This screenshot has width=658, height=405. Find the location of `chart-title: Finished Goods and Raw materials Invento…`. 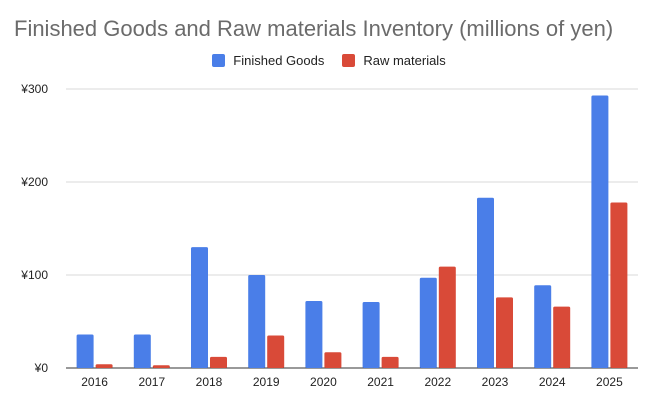

chart-title: Finished Goods and Raw materials Invento… is located at coordinates (314, 28).